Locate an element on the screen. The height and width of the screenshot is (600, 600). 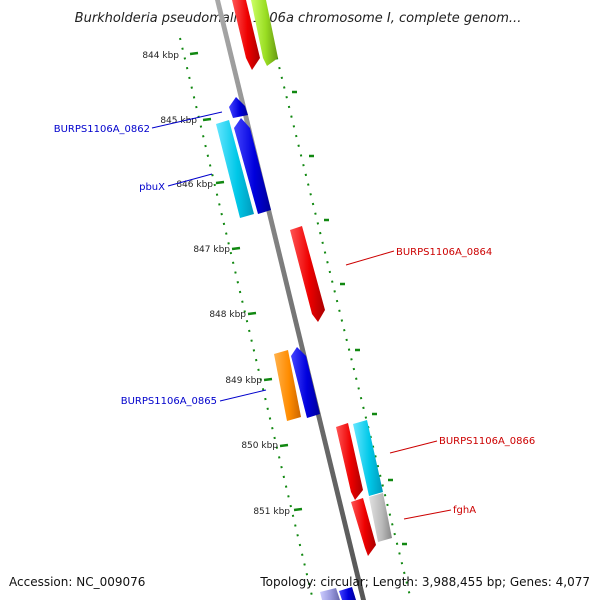
kbp-label: 847 kbp is located at coordinates (211, 250).